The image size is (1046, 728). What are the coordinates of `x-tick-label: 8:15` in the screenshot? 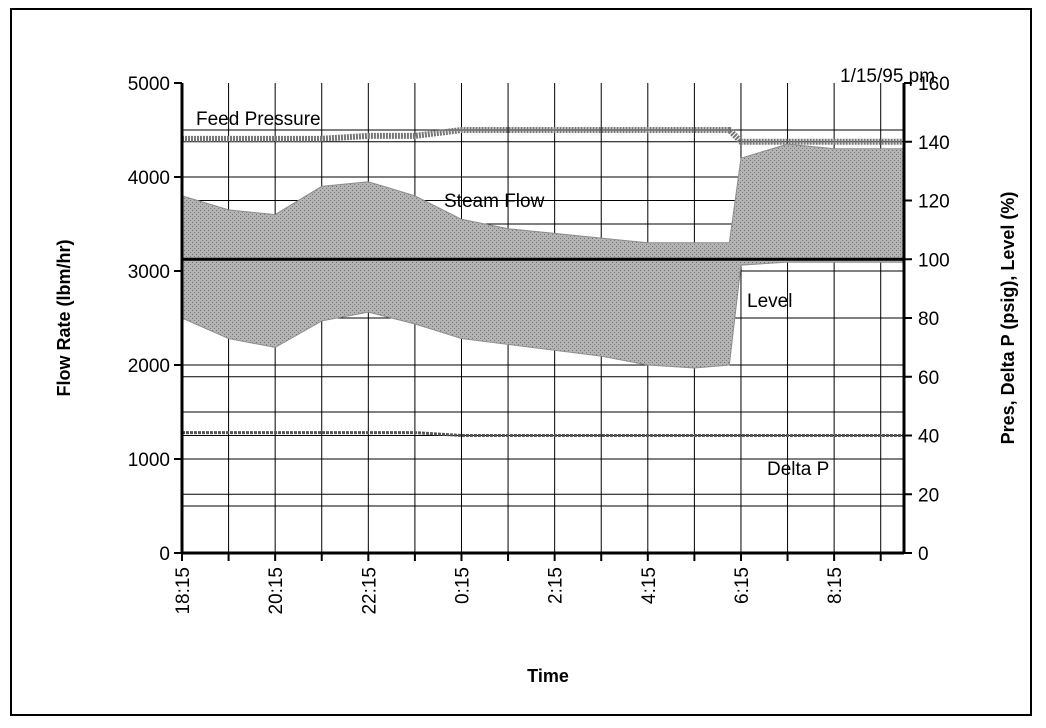 It's located at (835, 585).